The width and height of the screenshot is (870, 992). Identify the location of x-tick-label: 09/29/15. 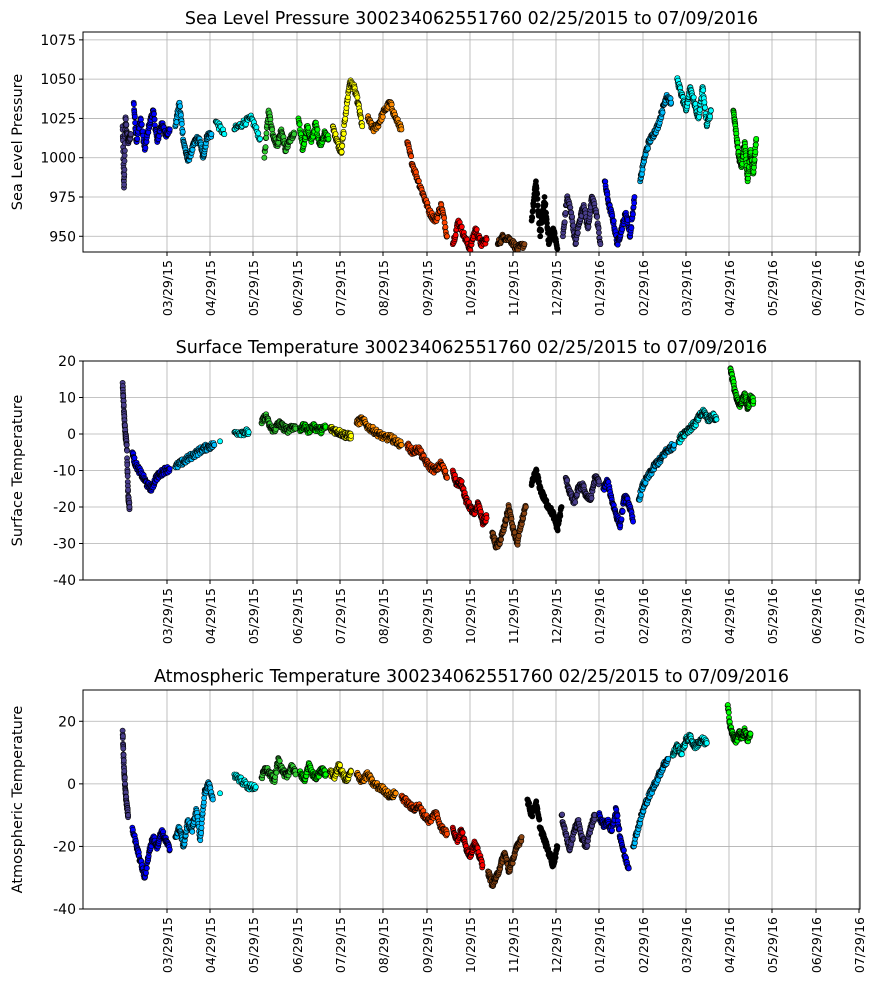
(427, 616).